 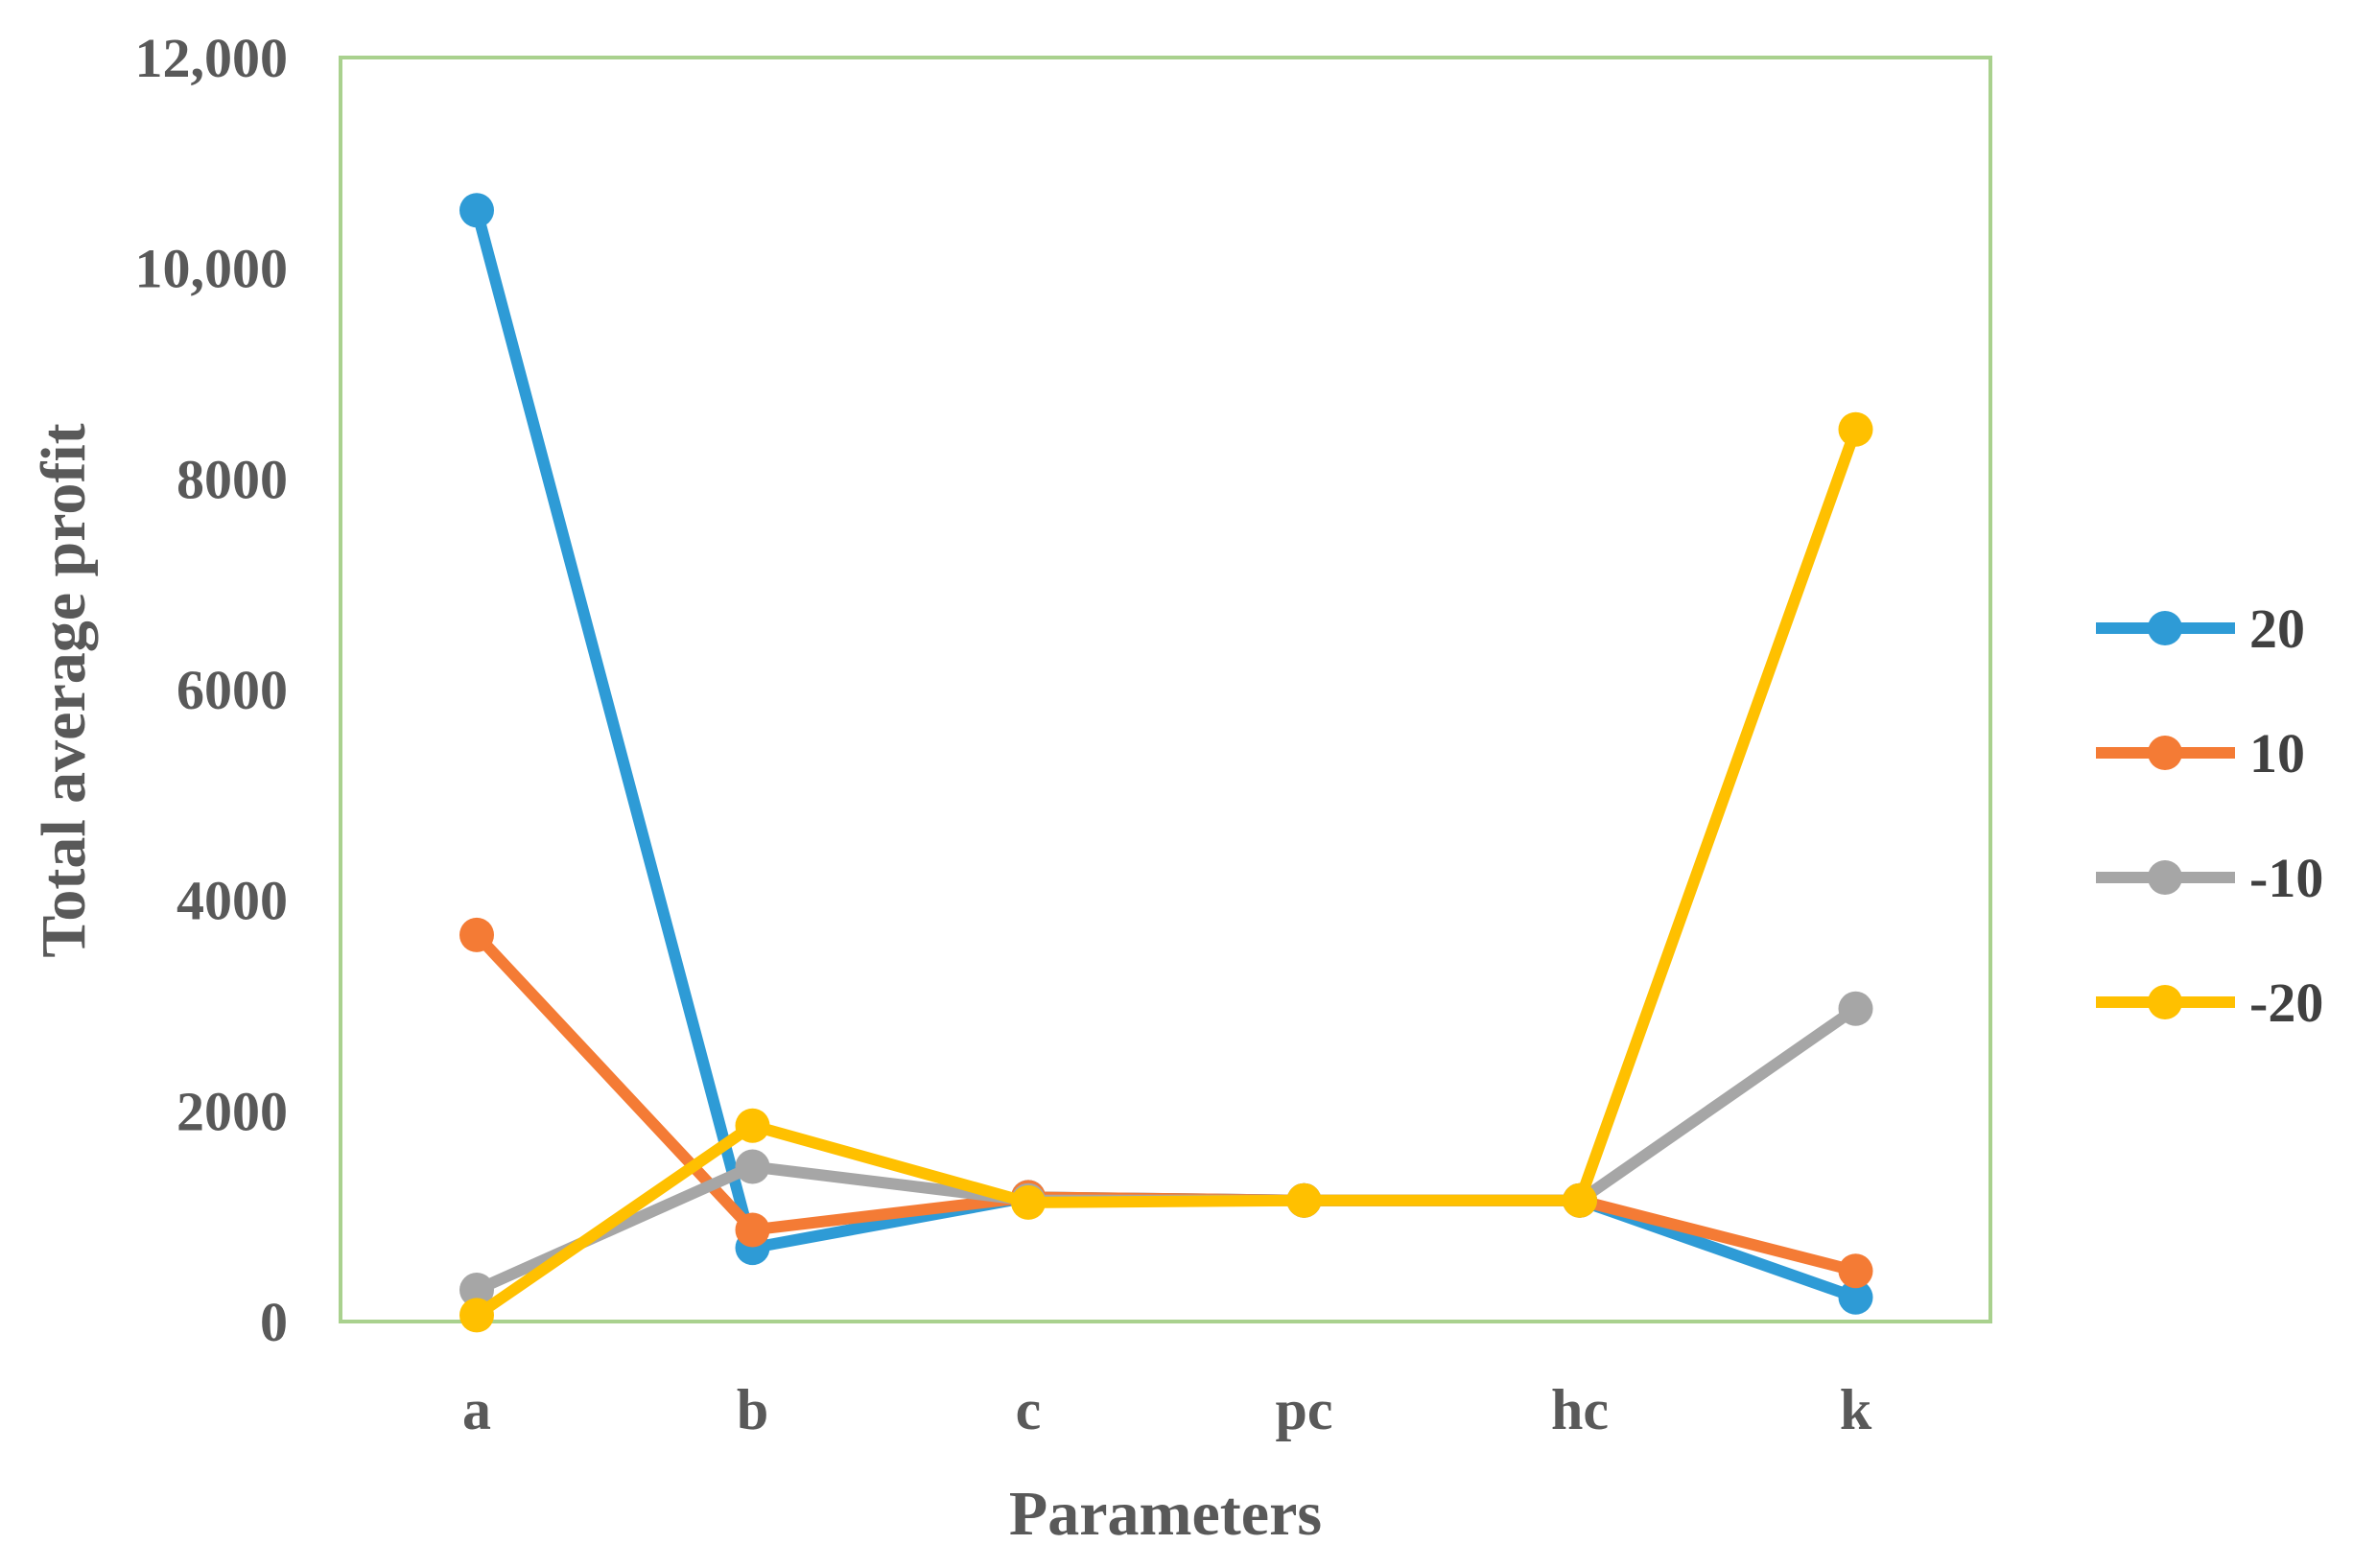 I want to click on x-tick-label: a, so click(x=476, y=1409).